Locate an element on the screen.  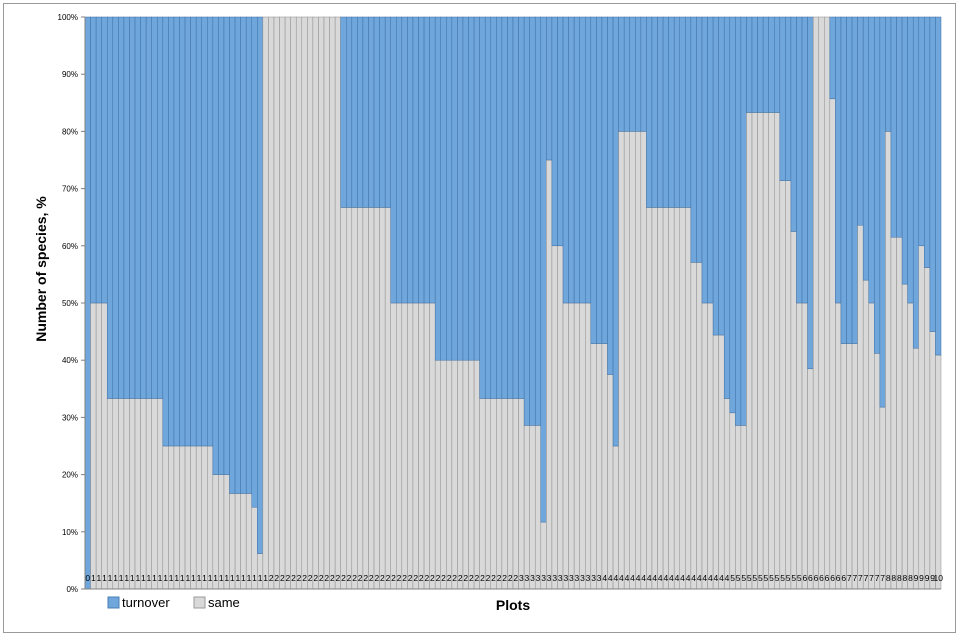
x-tick-label: 6 is located at coordinates (843, 578).